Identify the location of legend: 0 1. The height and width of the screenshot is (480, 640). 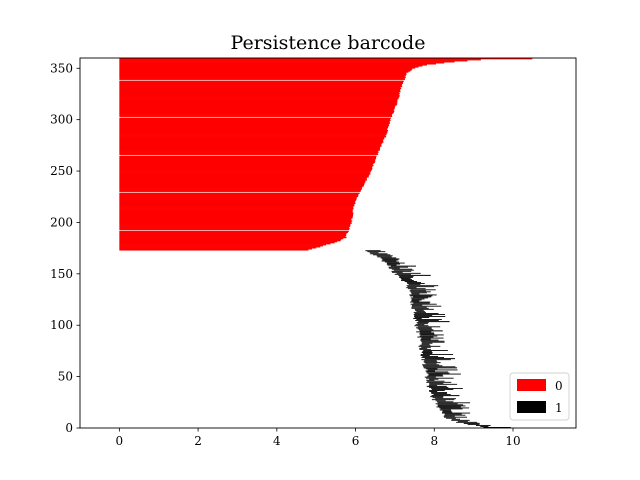
(539, 396).